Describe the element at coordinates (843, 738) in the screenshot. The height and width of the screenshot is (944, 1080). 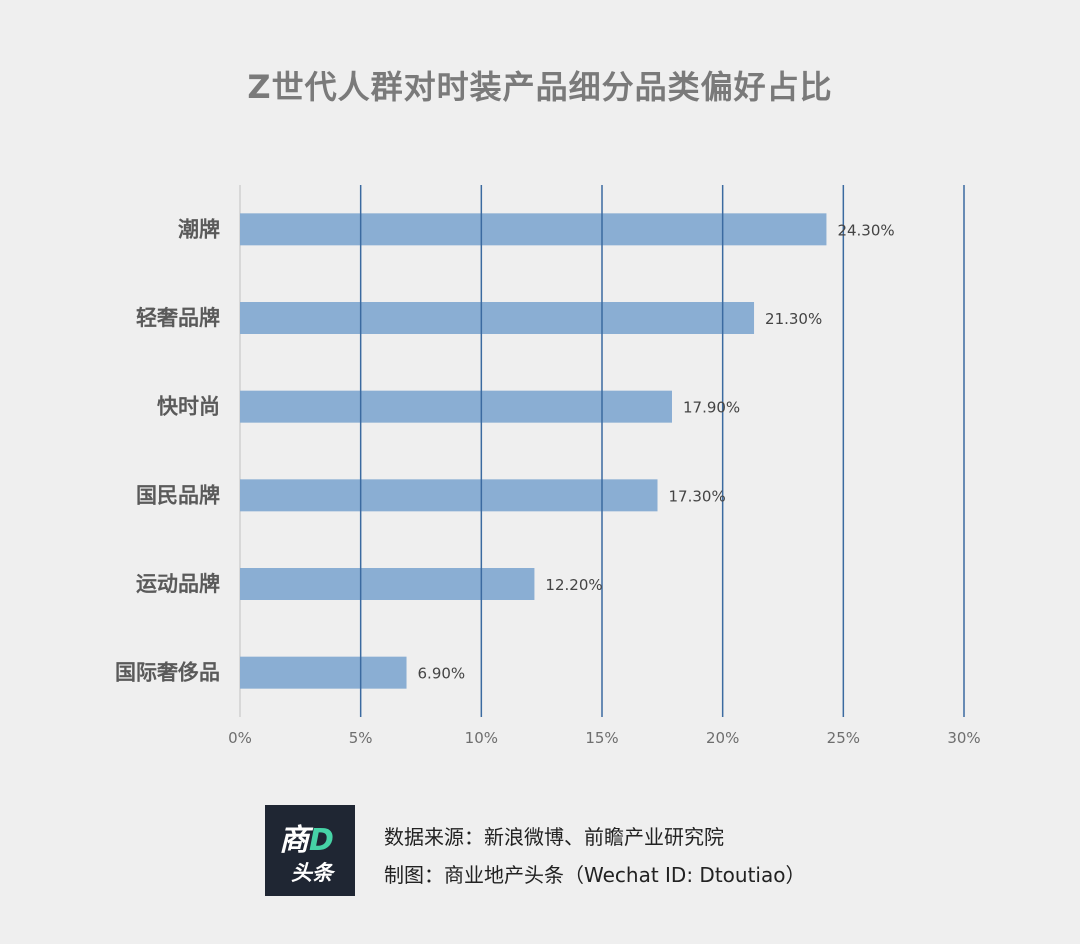
I see `x-tick-label-5: 25%` at that location.